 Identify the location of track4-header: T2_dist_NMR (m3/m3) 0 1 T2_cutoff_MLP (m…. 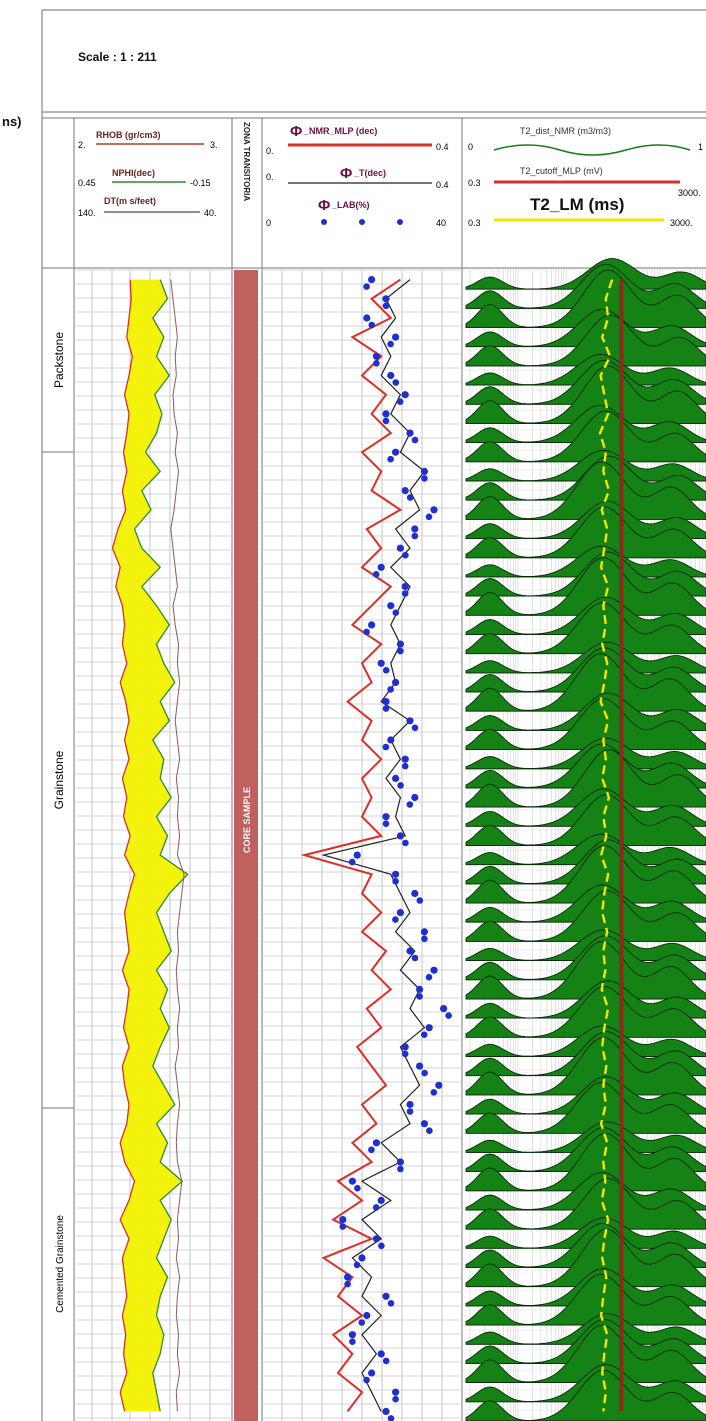
(585, 177).